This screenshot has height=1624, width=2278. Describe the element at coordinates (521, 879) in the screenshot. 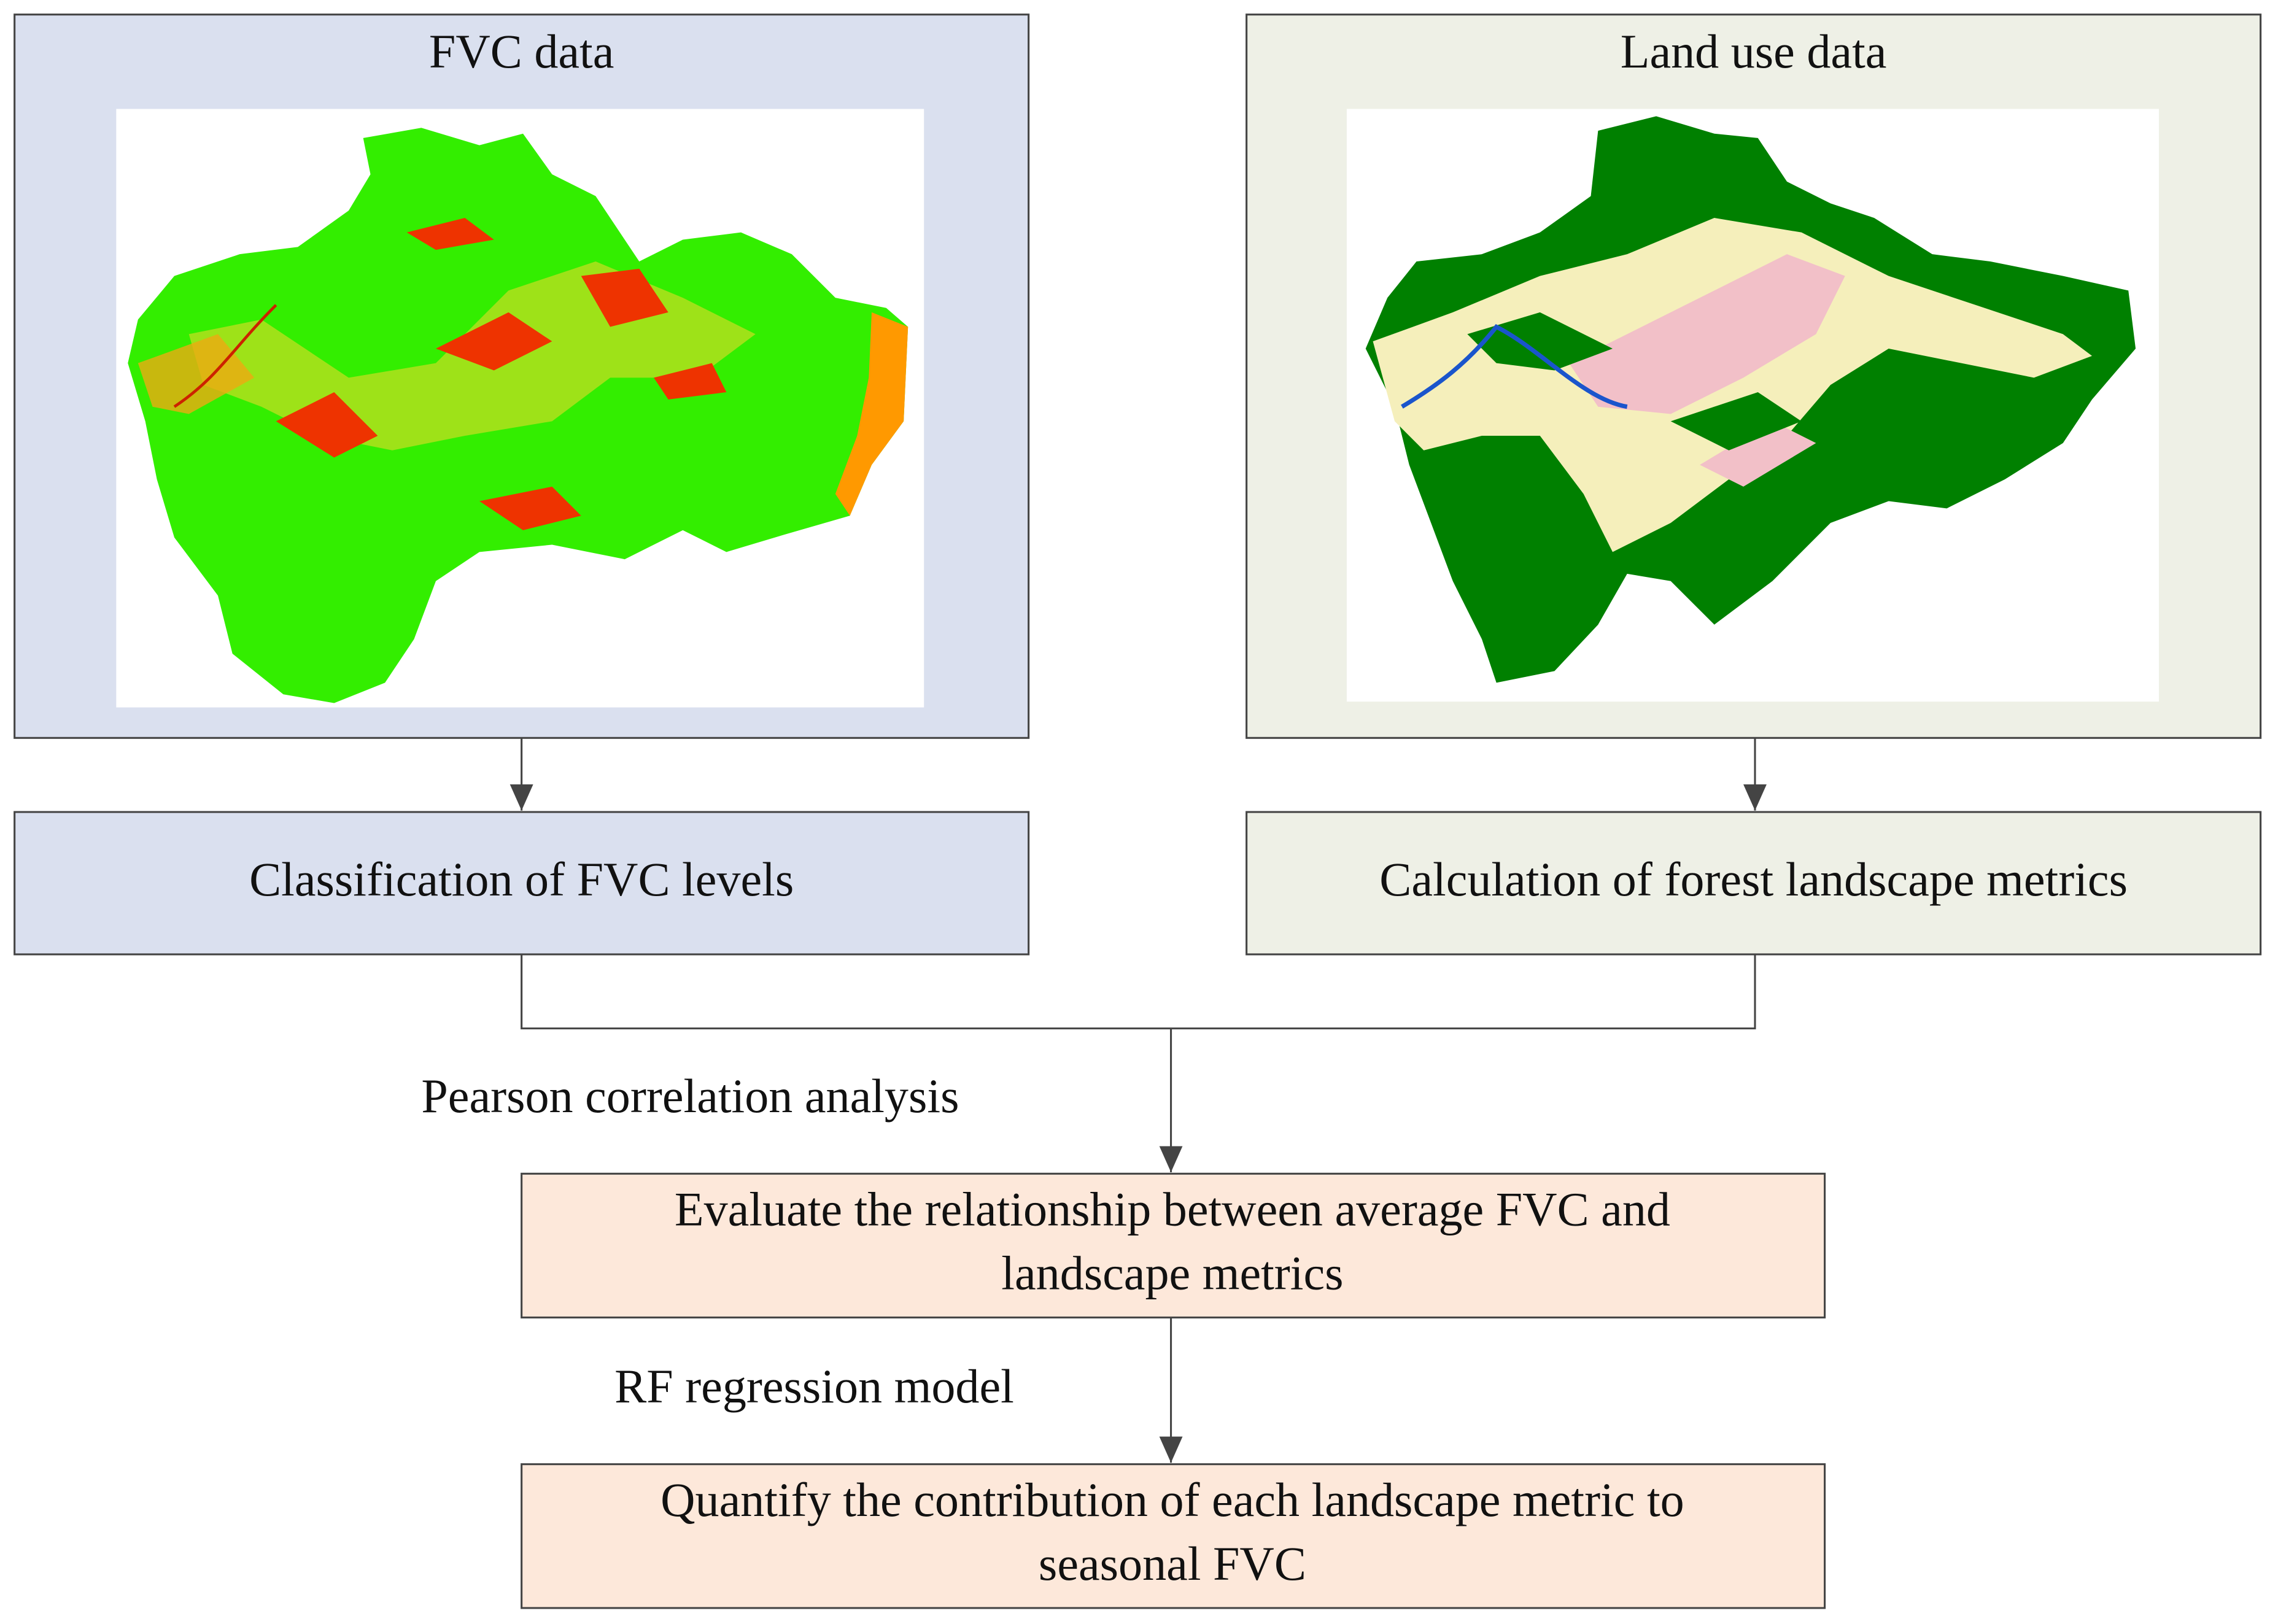

I see `box-label: Classification of FVC levels` at that location.